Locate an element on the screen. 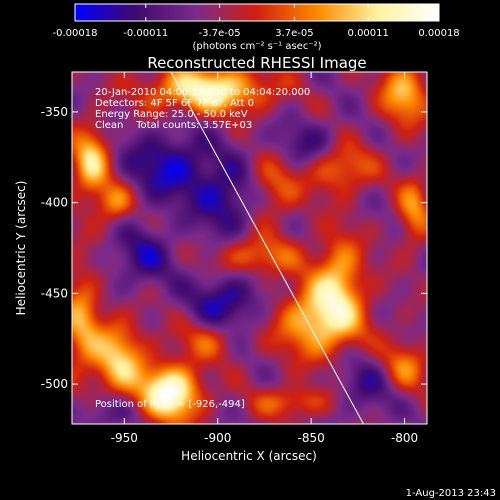 The height and width of the screenshot is (500, 500). y-tick-label: -400 is located at coordinates (54, 203).